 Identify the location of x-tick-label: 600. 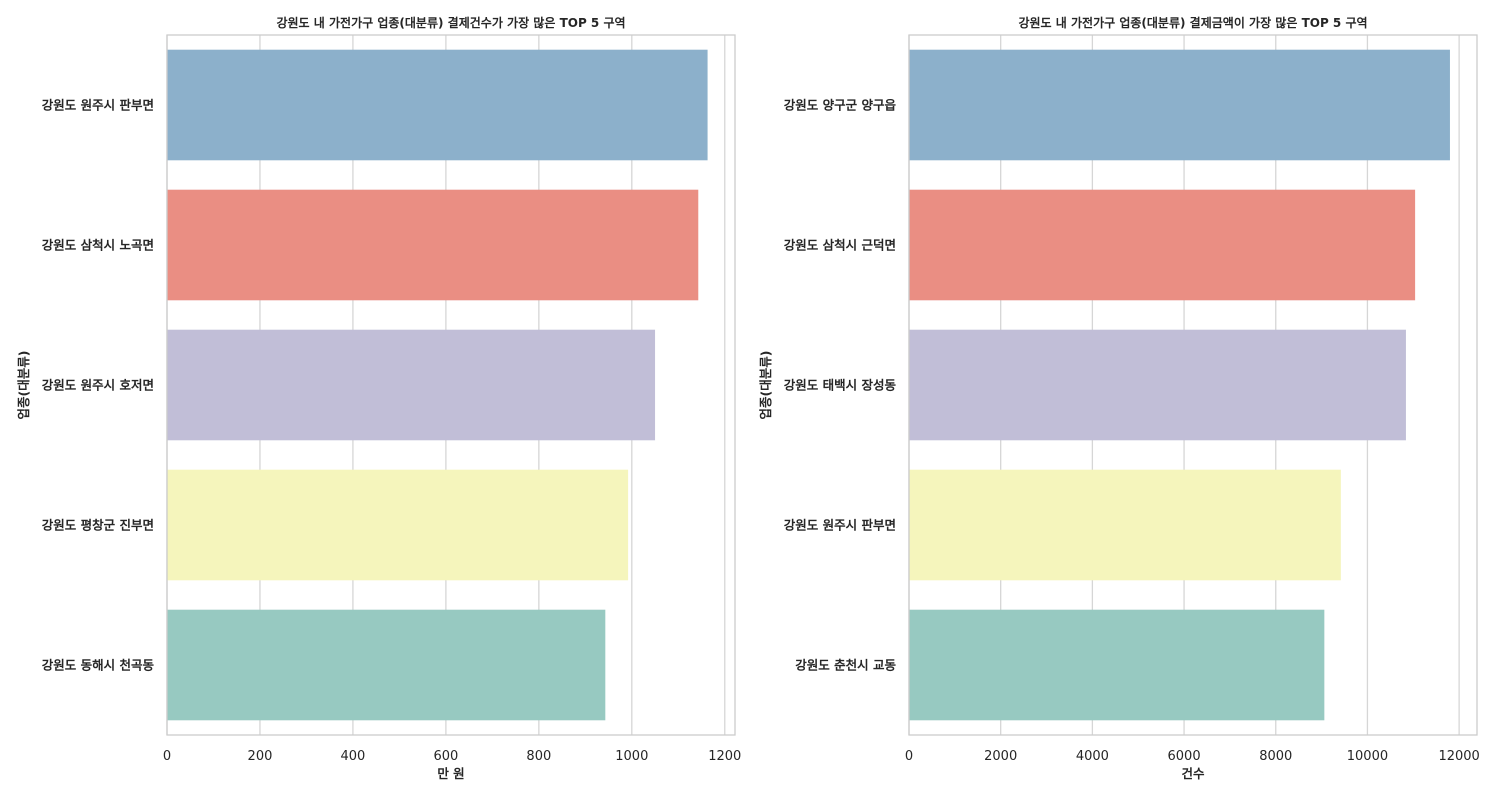
(445, 756).